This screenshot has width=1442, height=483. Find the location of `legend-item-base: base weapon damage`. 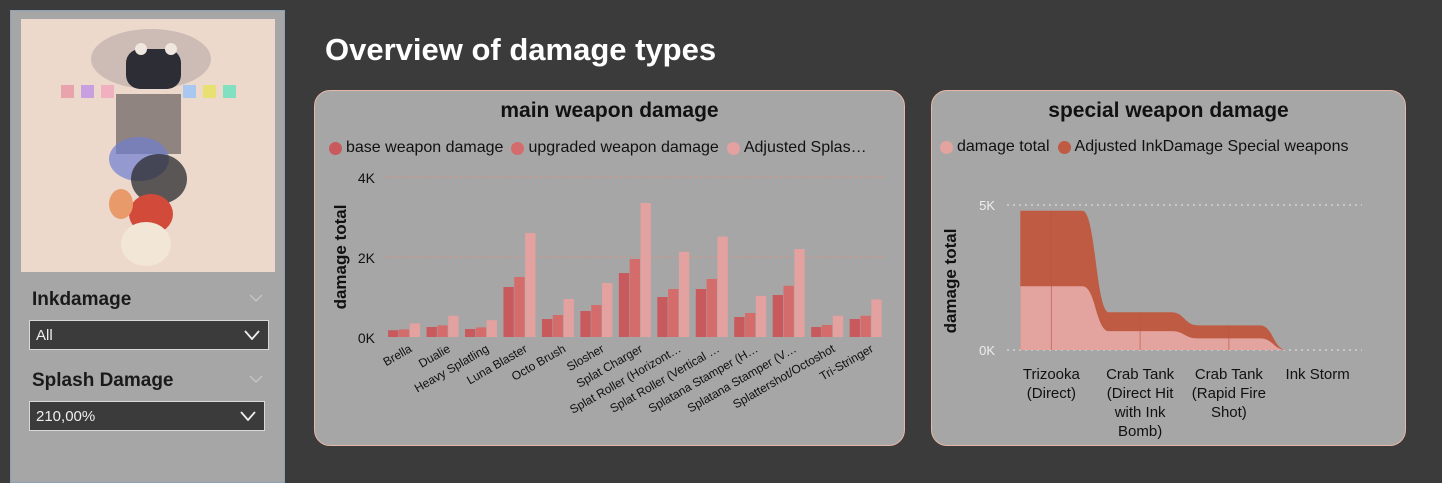

legend-item-base: base weapon damage is located at coordinates (416, 148).